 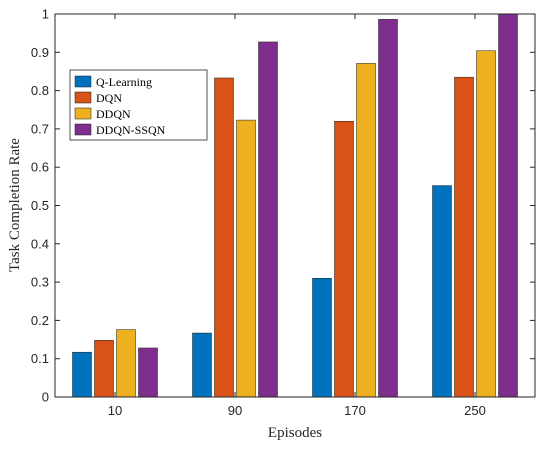 What do you see at coordinates (40, 282) in the screenshot?
I see `y-tick-label: 0.3` at bounding box center [40, 282].